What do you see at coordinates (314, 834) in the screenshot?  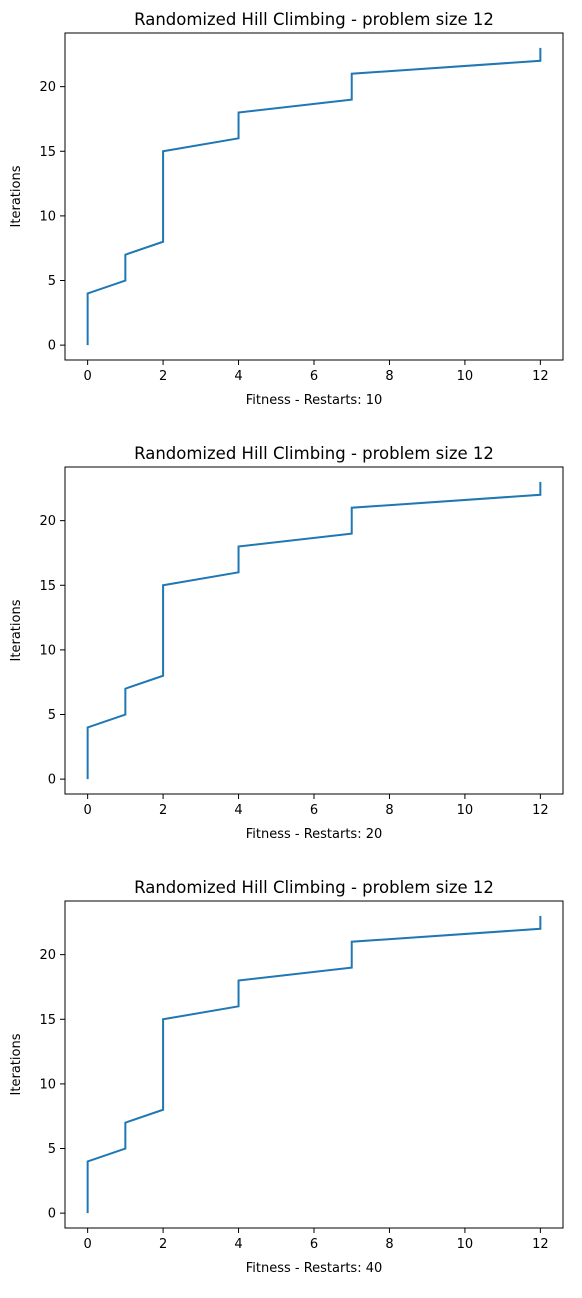 I see `x-axis-label: Fitness - Restarts: 20` at bounding box center [314, 834].